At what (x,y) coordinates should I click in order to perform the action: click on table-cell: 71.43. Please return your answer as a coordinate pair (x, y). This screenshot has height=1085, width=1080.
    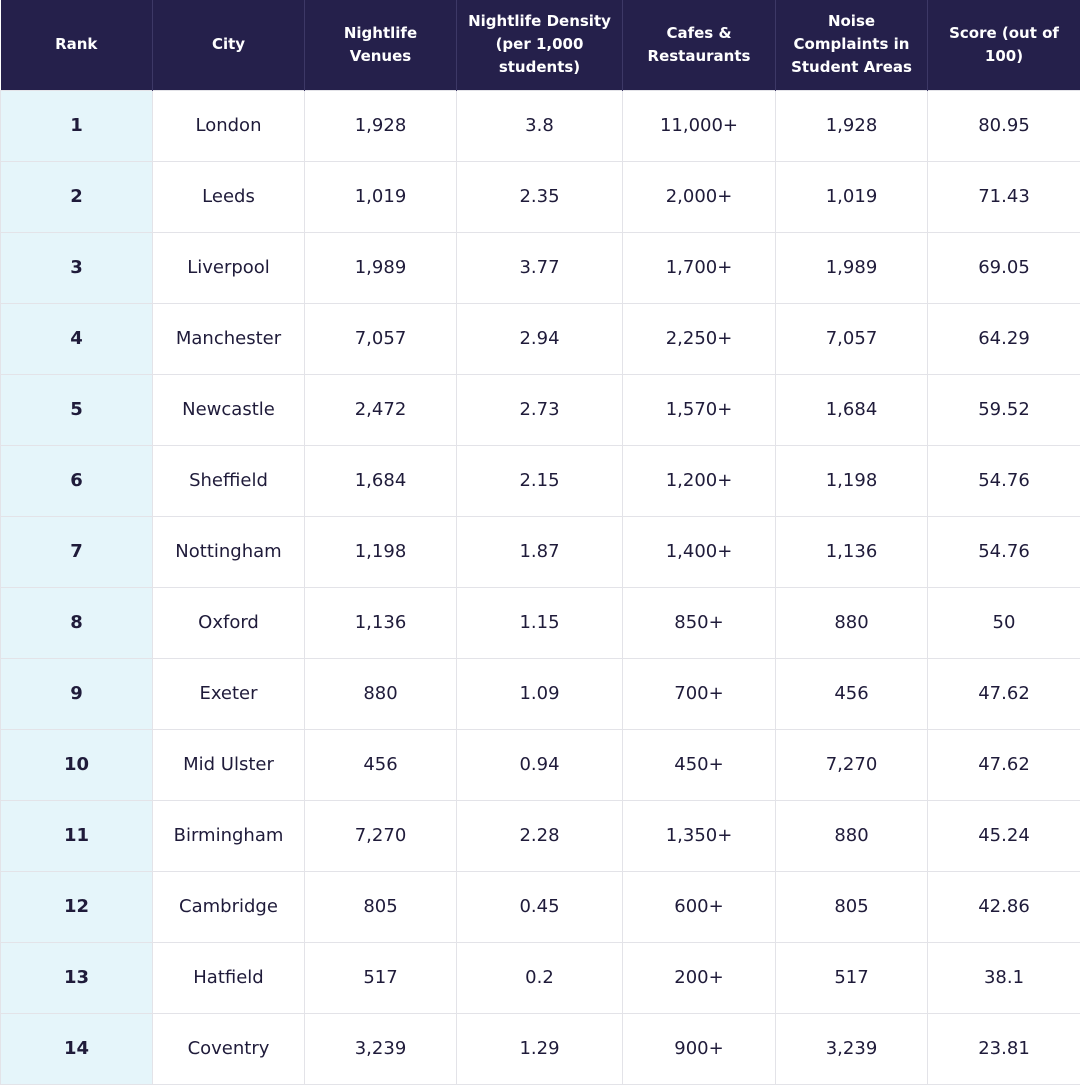
    Looking at the image, I should click on (1004, 196).